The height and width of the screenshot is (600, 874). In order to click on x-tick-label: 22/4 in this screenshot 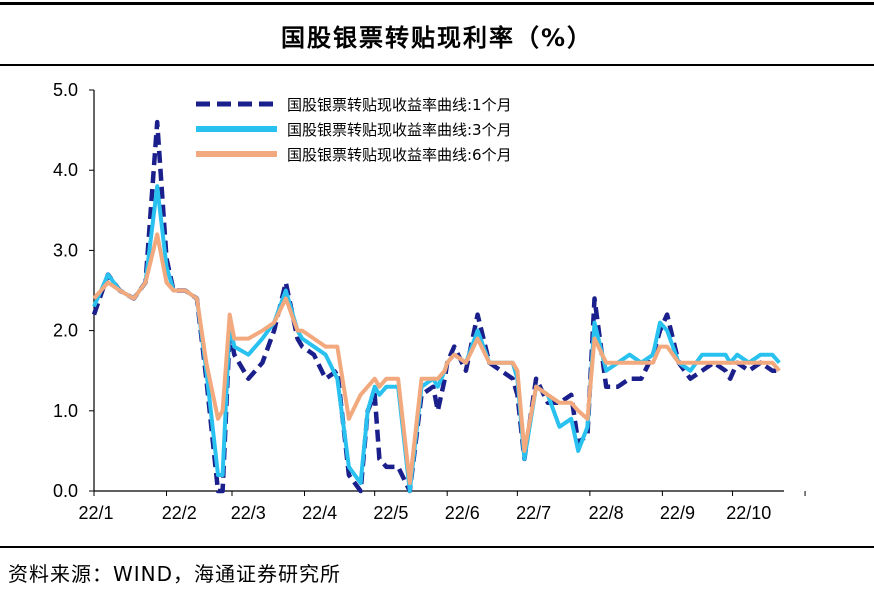, I will do `click(319, 513)`.